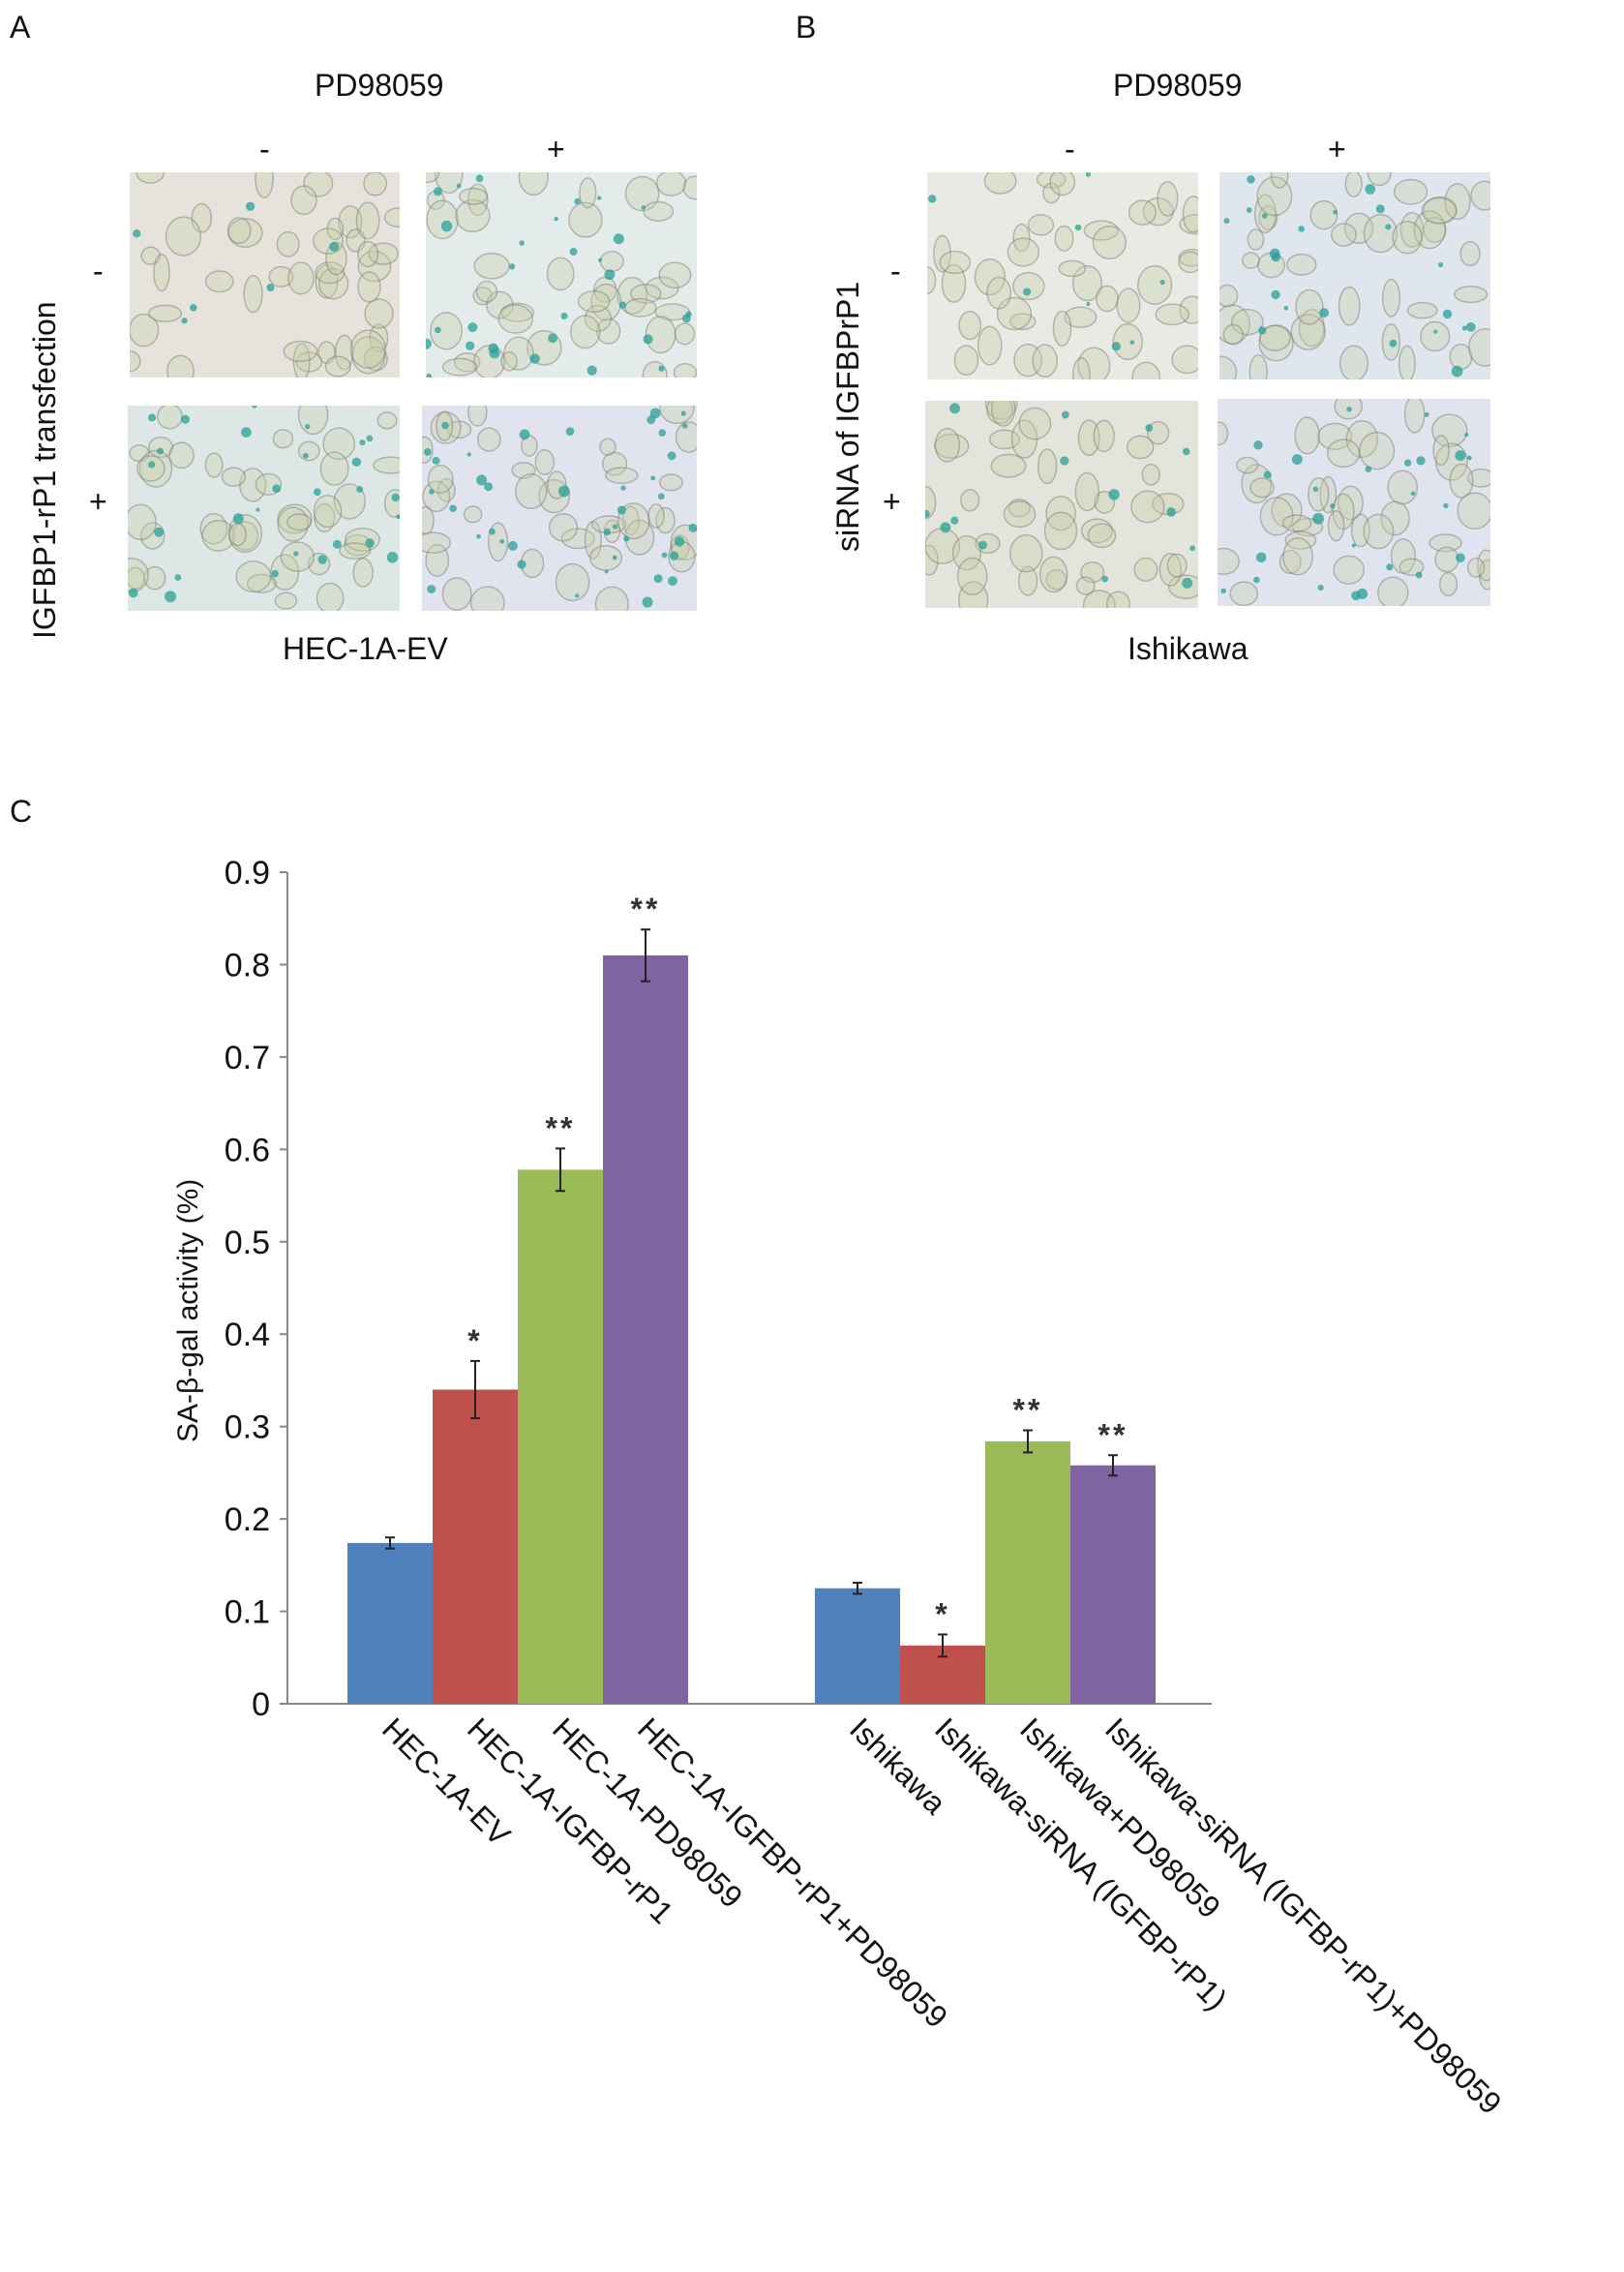 The width and height of the screenshot is (1624, 2272). What do you see at coordinates (1062, 275) in the screenshot?
I see `micrograph-b-minus-minus` at bounding box center [1062, 275].